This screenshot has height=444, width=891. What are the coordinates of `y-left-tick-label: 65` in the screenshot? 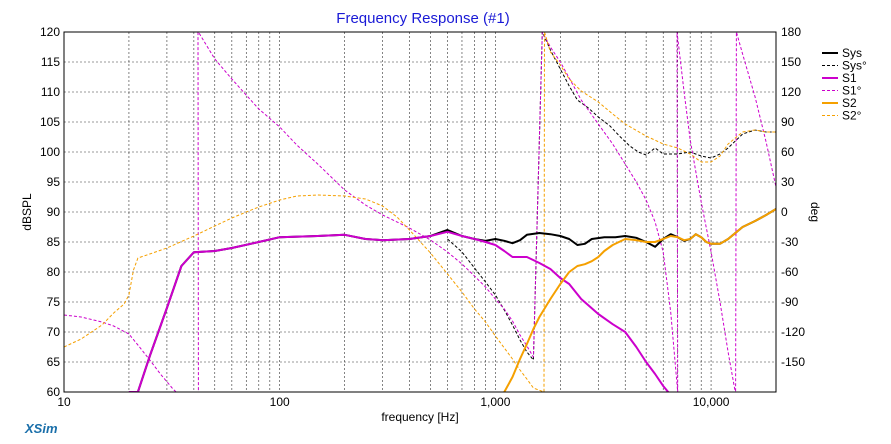 It's located at (54, 362).